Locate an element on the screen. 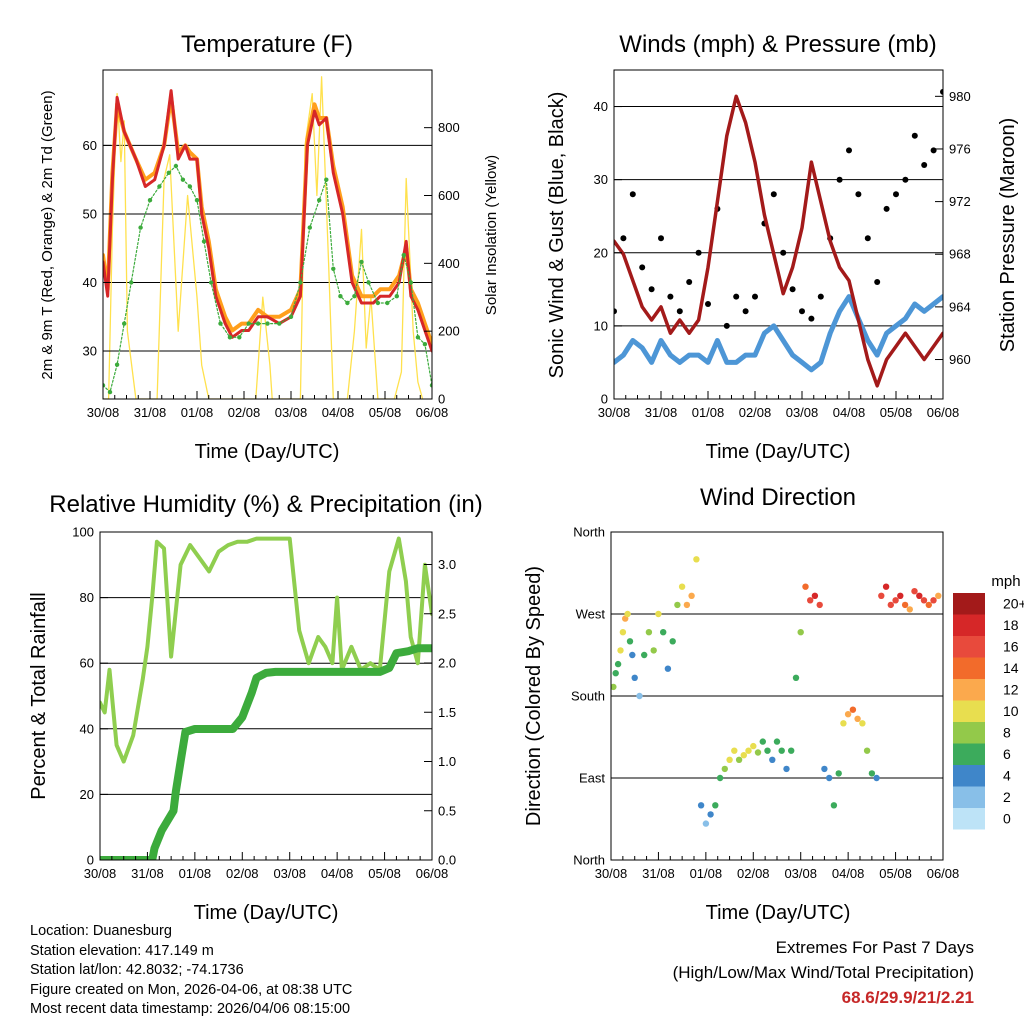 Image resolution: width=1024 pixels, height=1024 pixels. humidity-xtick-label: 31/08 is located at coordinates (147, 873).